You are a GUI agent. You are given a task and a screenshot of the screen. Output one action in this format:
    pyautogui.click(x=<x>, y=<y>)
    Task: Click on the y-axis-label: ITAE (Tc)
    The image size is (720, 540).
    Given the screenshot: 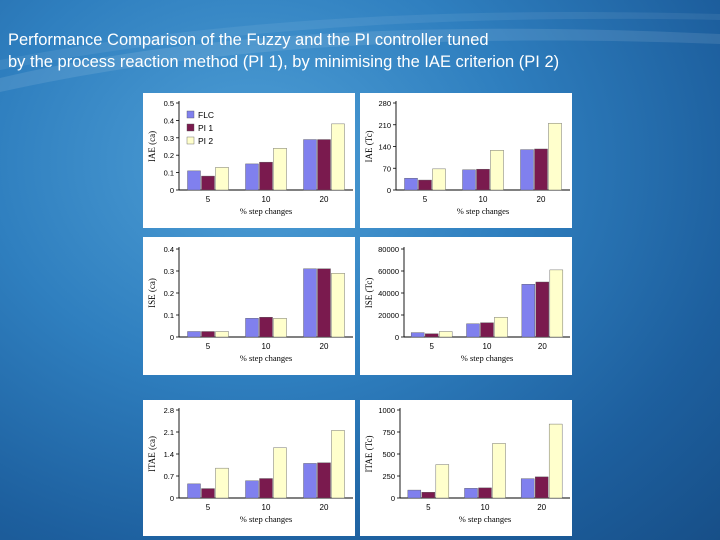 What is the action you would take?
    pyautogui.click(x=369, y=454)
    